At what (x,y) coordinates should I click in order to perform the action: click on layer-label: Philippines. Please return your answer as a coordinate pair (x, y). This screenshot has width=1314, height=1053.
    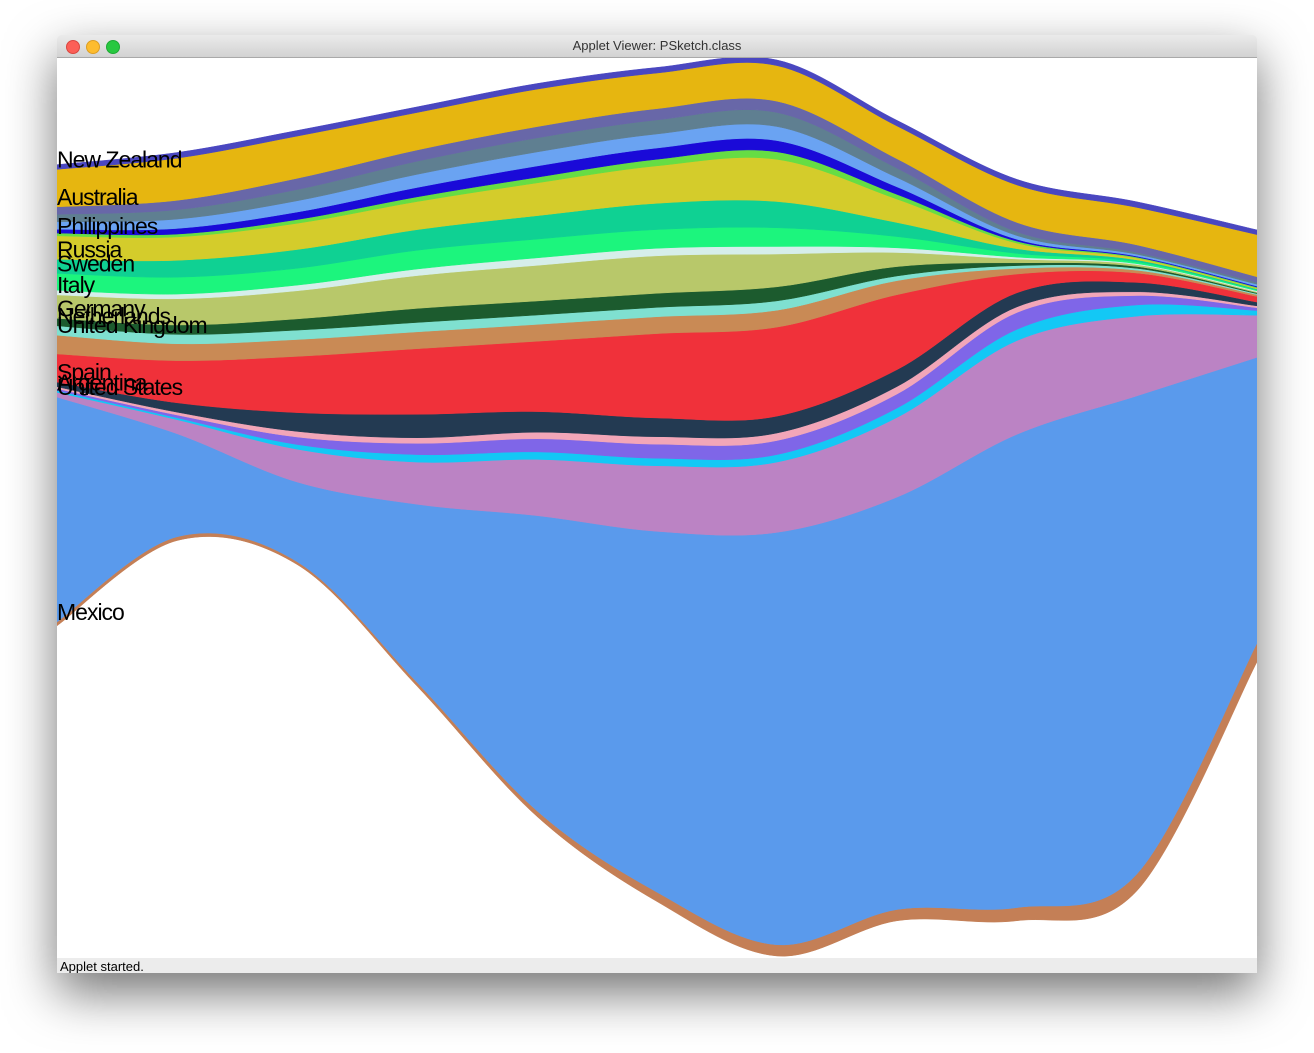
    Looking at the image, I should click on (107, 226).